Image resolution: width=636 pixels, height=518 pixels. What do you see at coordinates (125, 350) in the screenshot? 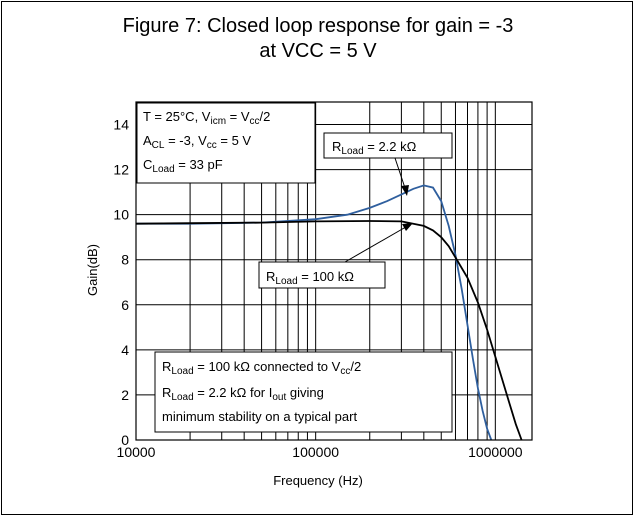
I see `y-tick-label: 4` at bounding box center [125, 350].